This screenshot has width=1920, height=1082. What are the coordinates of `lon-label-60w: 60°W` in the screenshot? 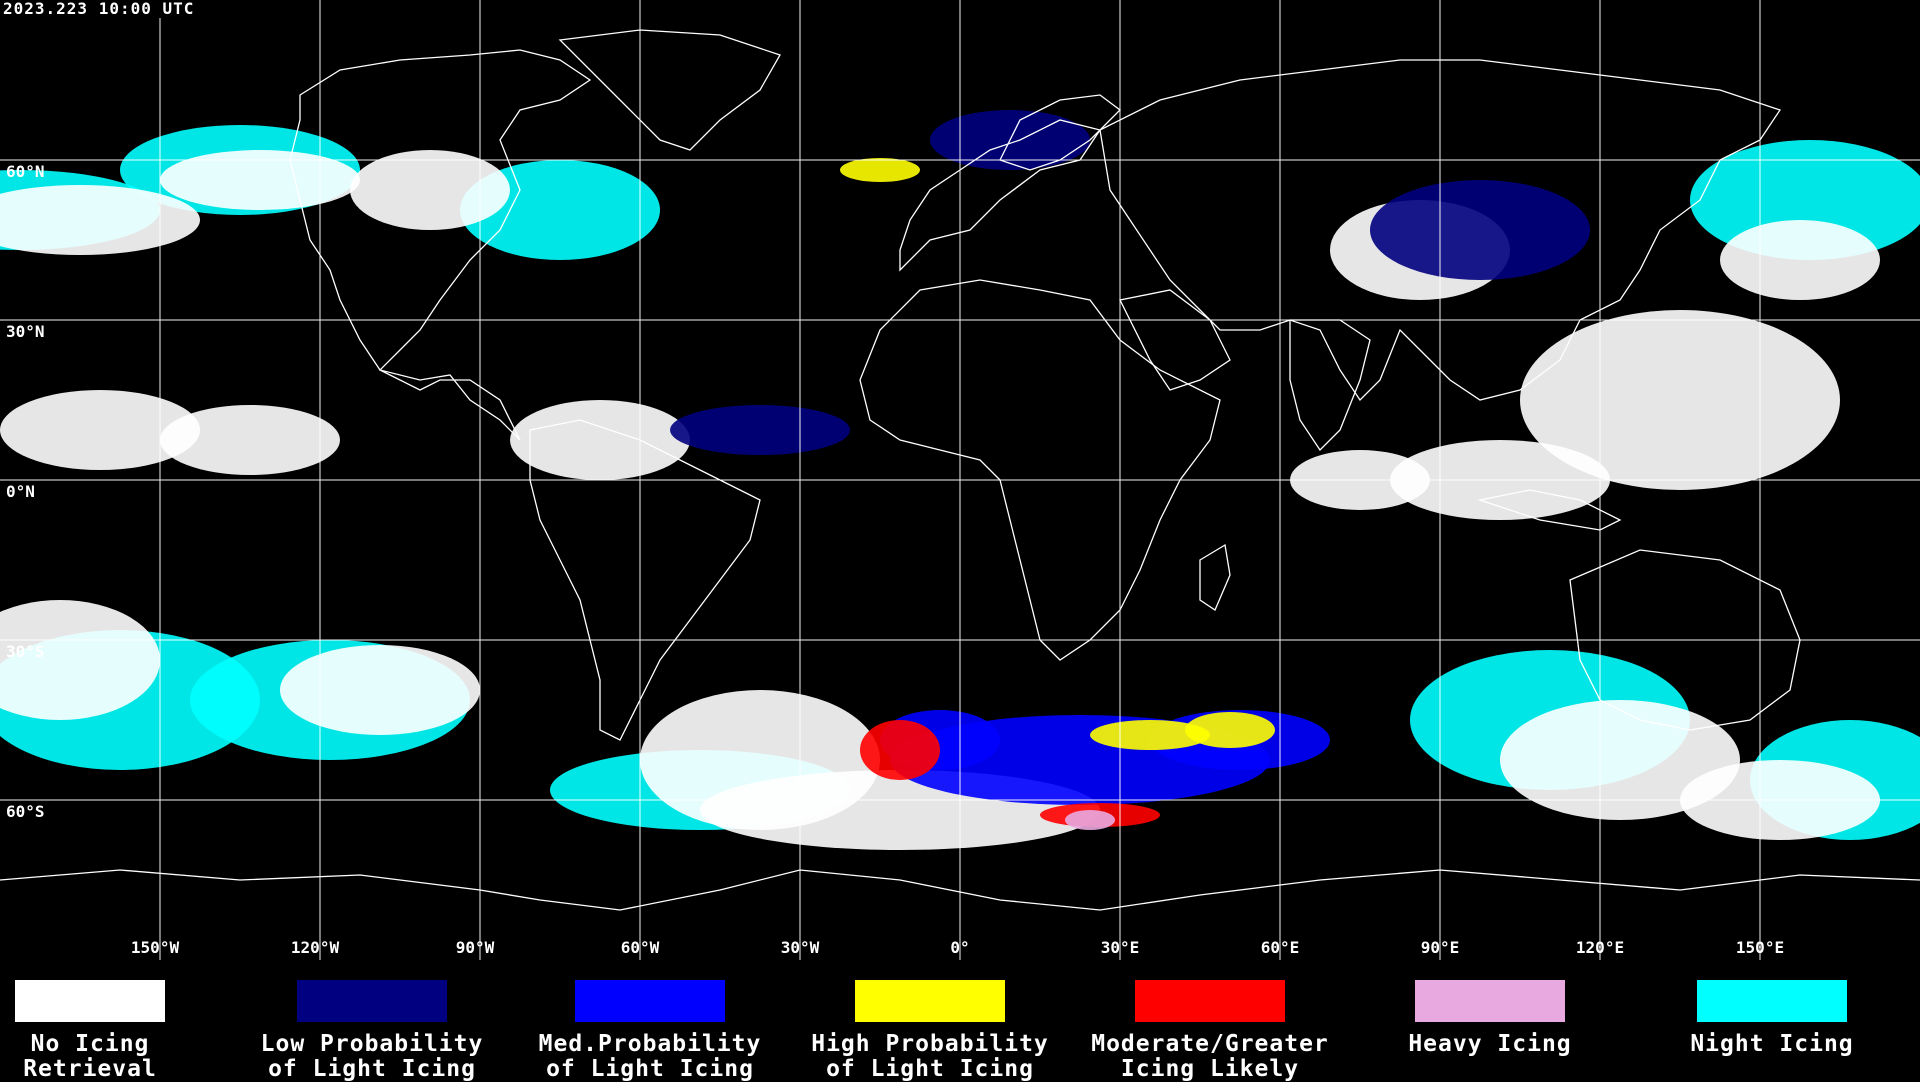 It's located at (640, 947).